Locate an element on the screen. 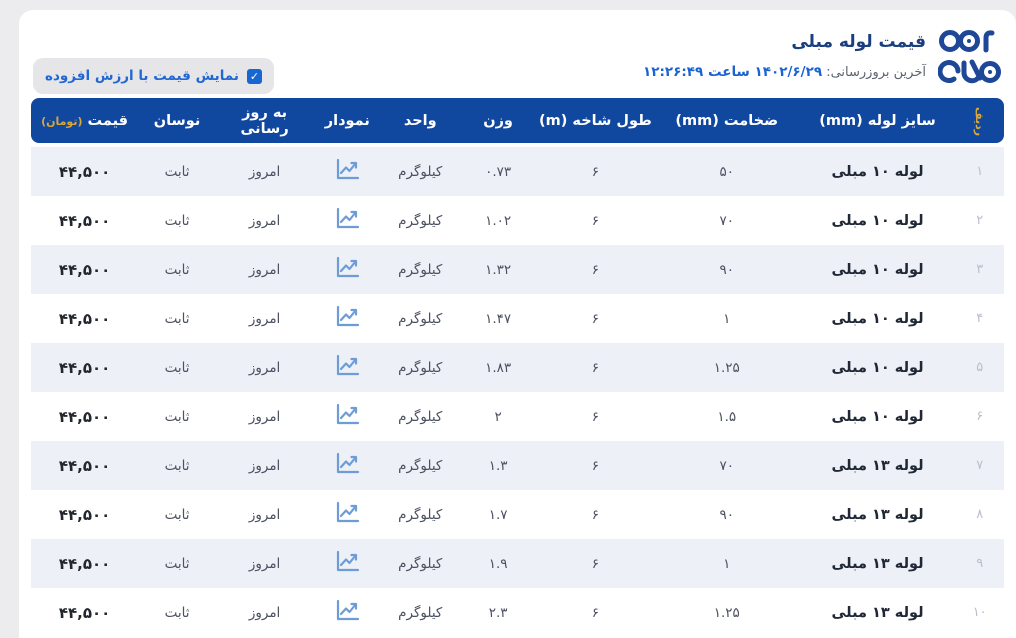 This screenshot has height=638, width=1016. weight-cell: ۲.۳ is located at coordinates (498, 612).